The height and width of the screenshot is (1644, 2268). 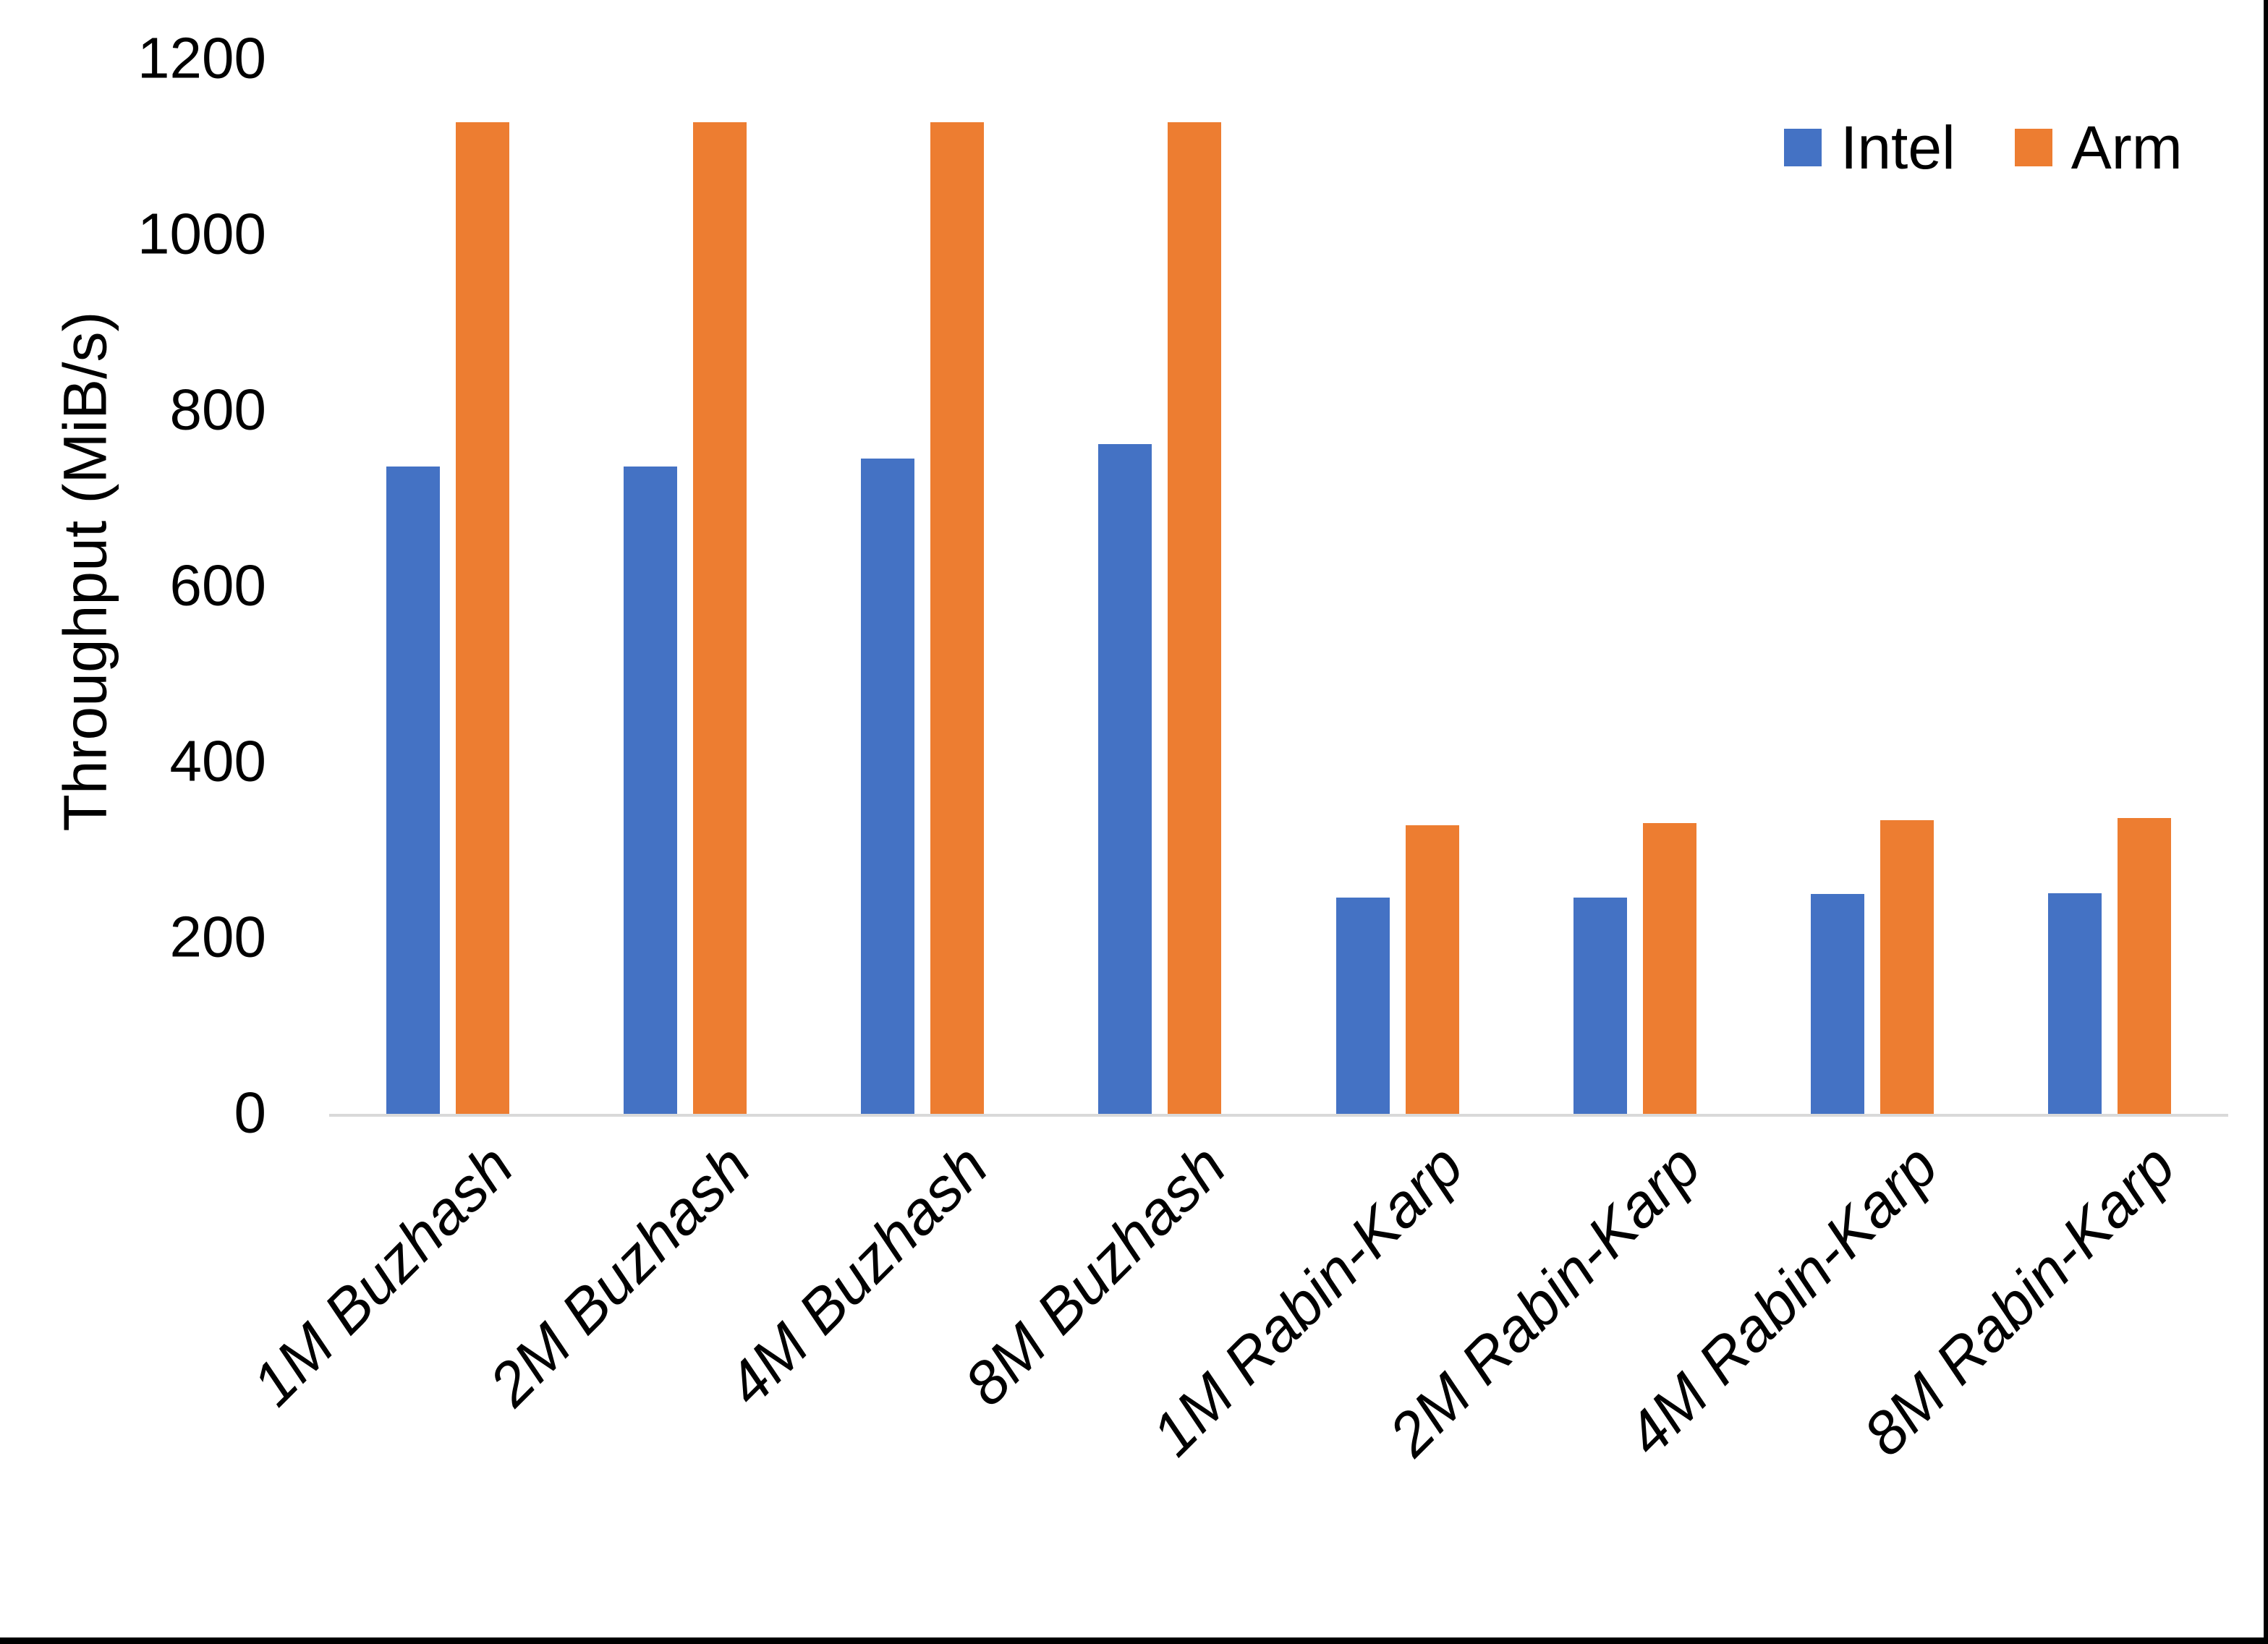 I want to click on y-tick-label-200: 200, so click(x=217, y=936).